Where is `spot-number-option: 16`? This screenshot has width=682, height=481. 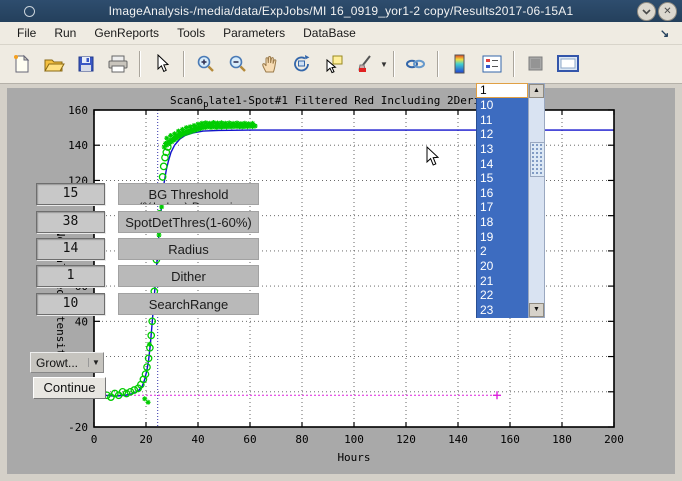 spot-number-option: 16 is located at coordinates (487, 192).